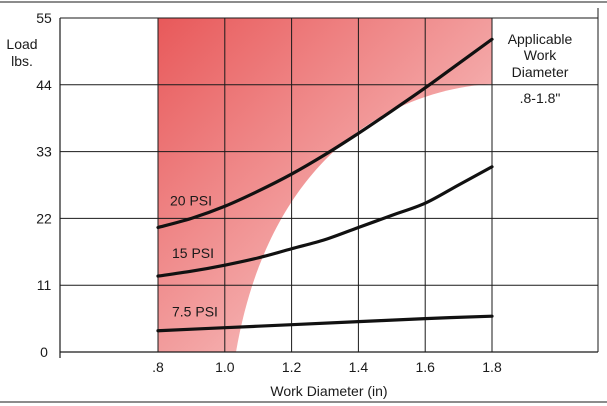 This screenshot has width=607, height=406. I want to click on y-axis-label-line-2: lbs., so click(22, 61).